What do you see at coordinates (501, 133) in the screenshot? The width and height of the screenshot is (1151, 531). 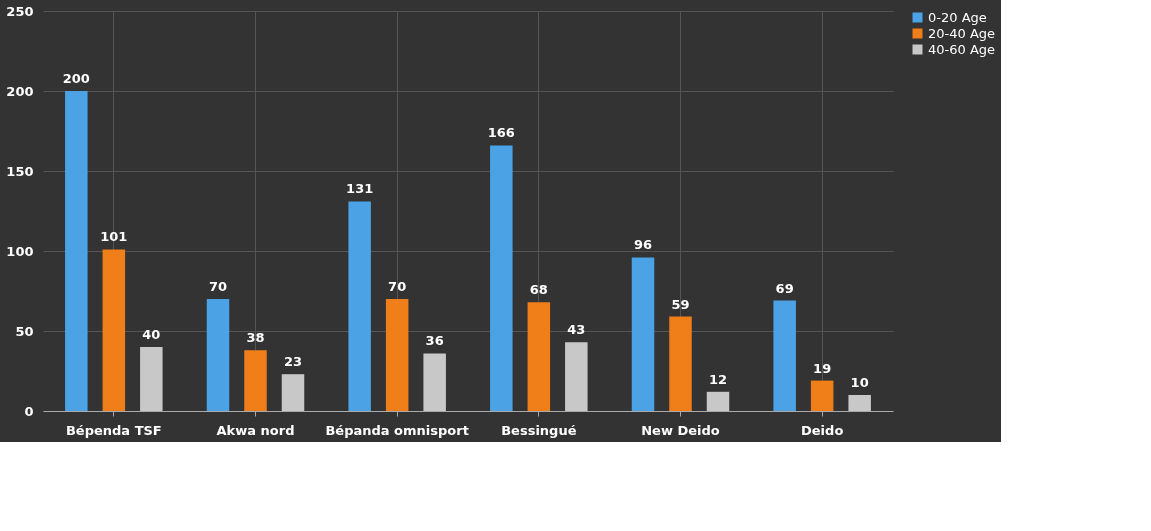 I see `data-label: 166` at bounding box center [501, 133].